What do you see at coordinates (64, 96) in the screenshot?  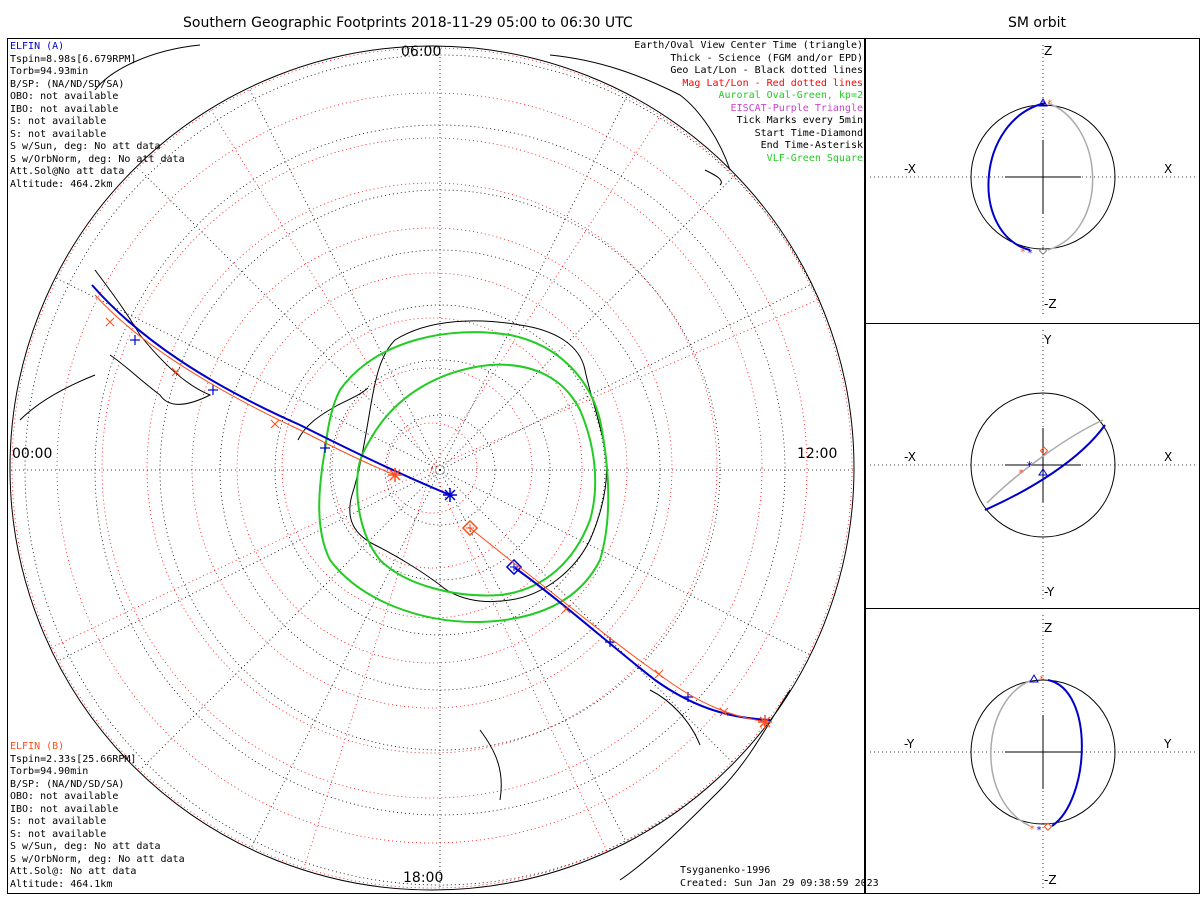 I see `elfin-a-line: OBO: not available` at bounding box center [64, 96].